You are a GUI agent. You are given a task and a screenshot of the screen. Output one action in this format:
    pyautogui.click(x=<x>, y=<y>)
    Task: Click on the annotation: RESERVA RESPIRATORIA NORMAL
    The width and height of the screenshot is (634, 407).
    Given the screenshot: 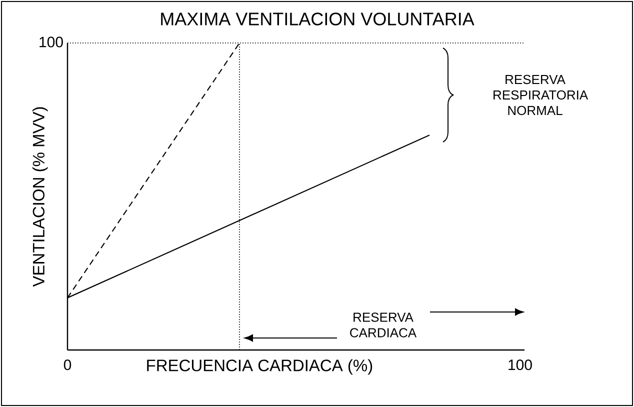 What is the action you would take?
    pyautogui.click(x=541, y=95)
    